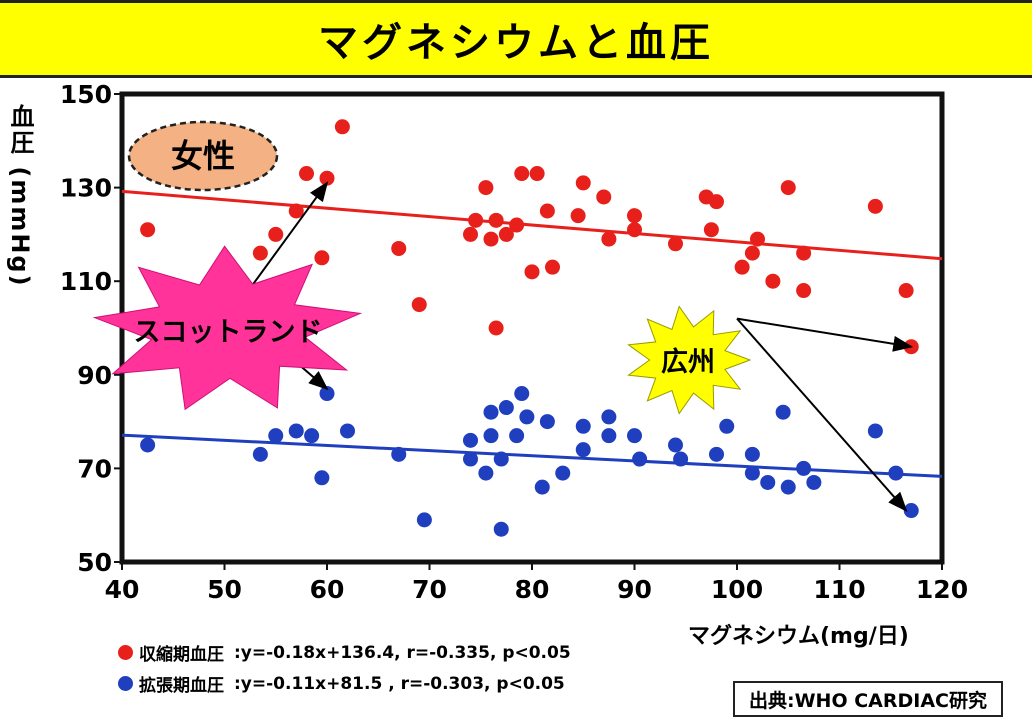  What do you see at coordinates (122, 589) in the screenshot?
I see `x-tick-label: 40` at bounding box center [122, 589].